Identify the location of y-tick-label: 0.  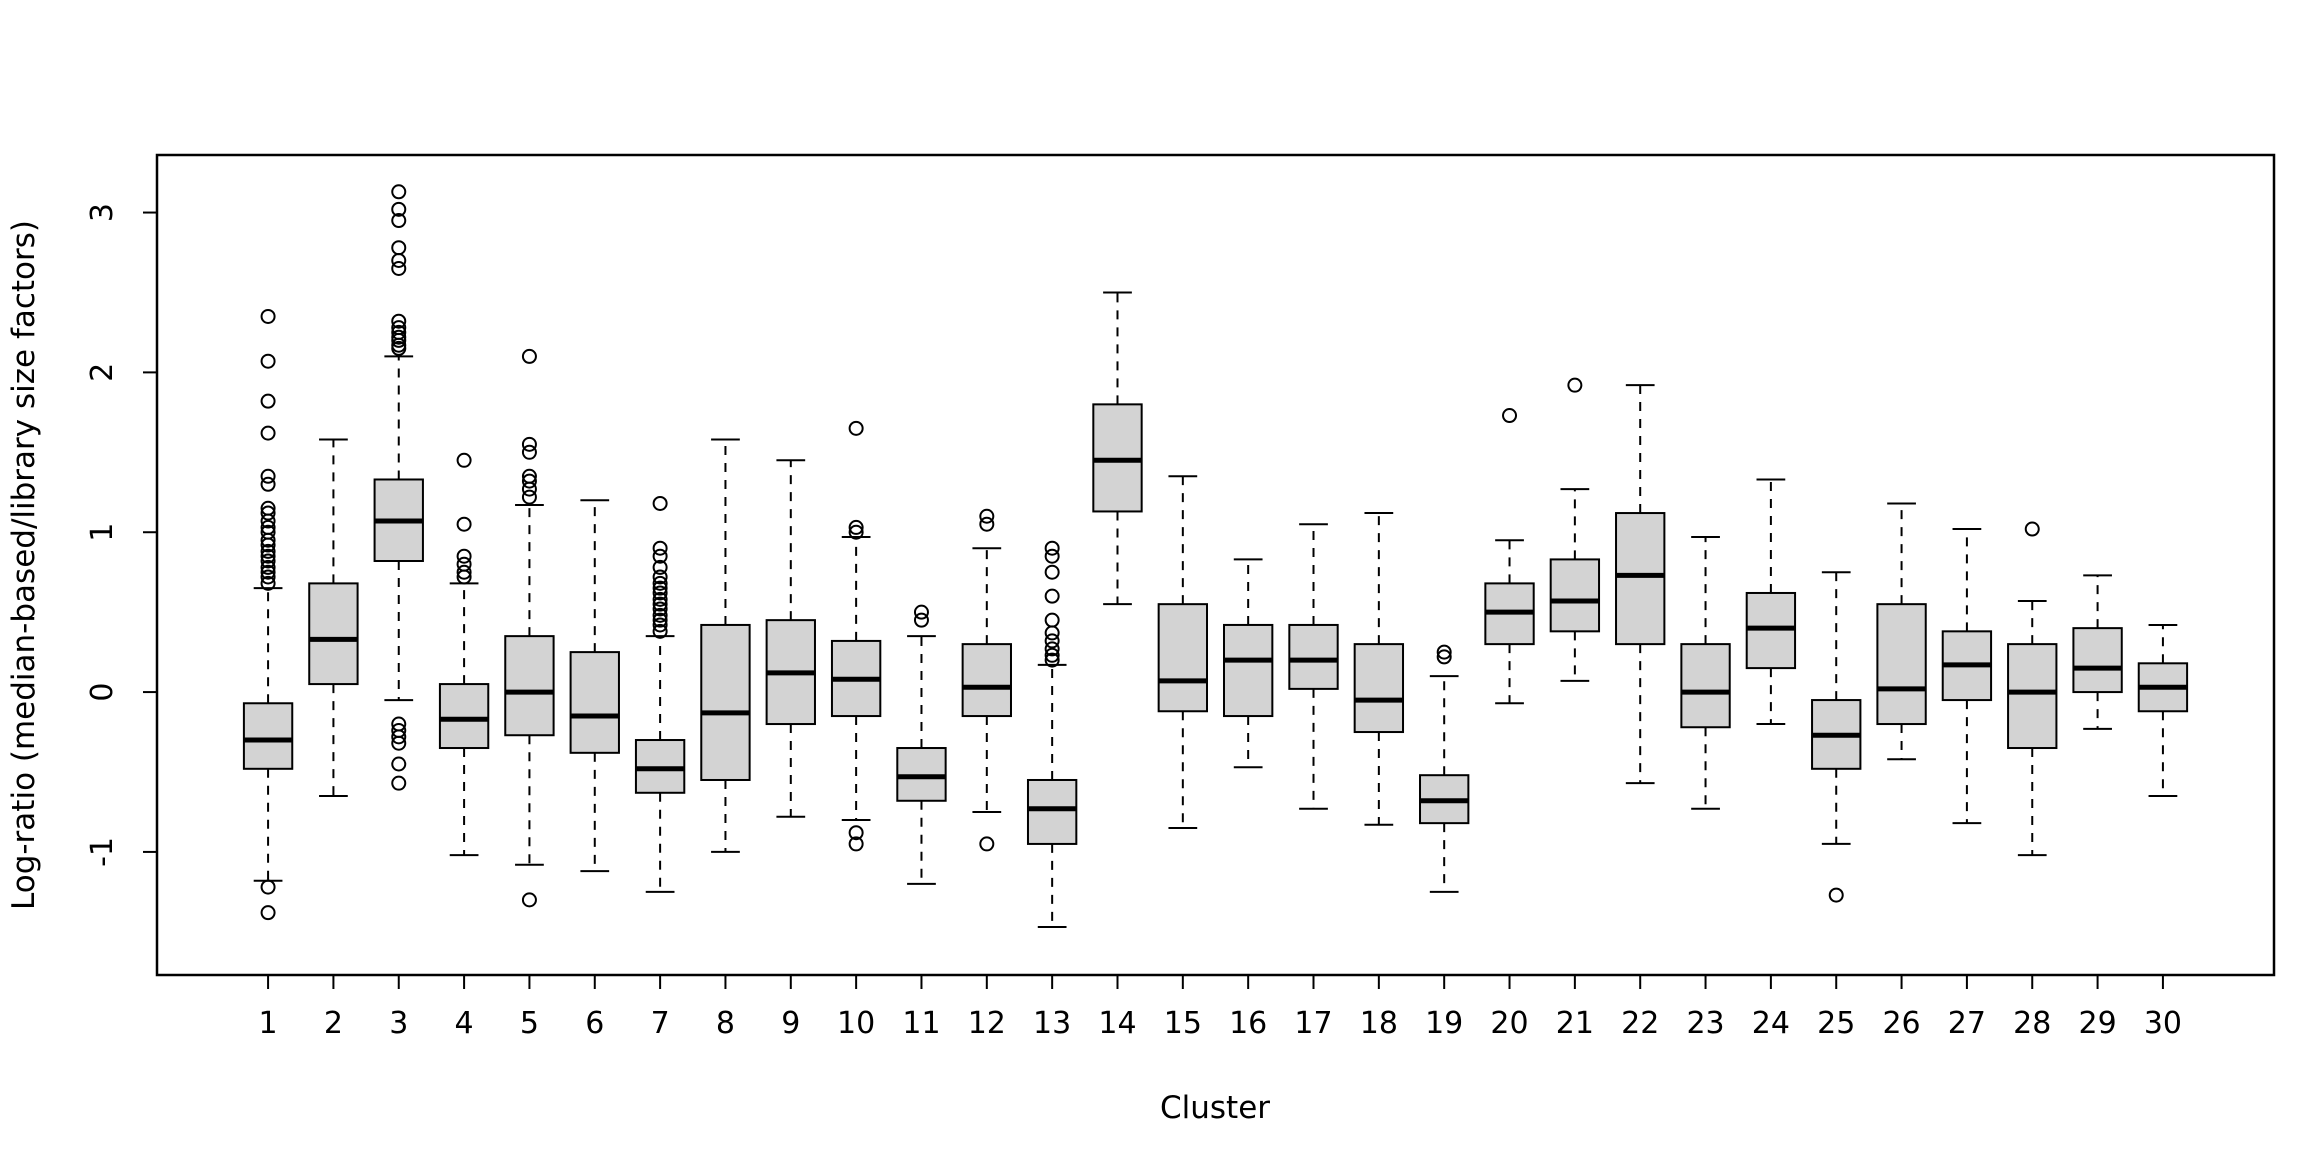
(102, 692).